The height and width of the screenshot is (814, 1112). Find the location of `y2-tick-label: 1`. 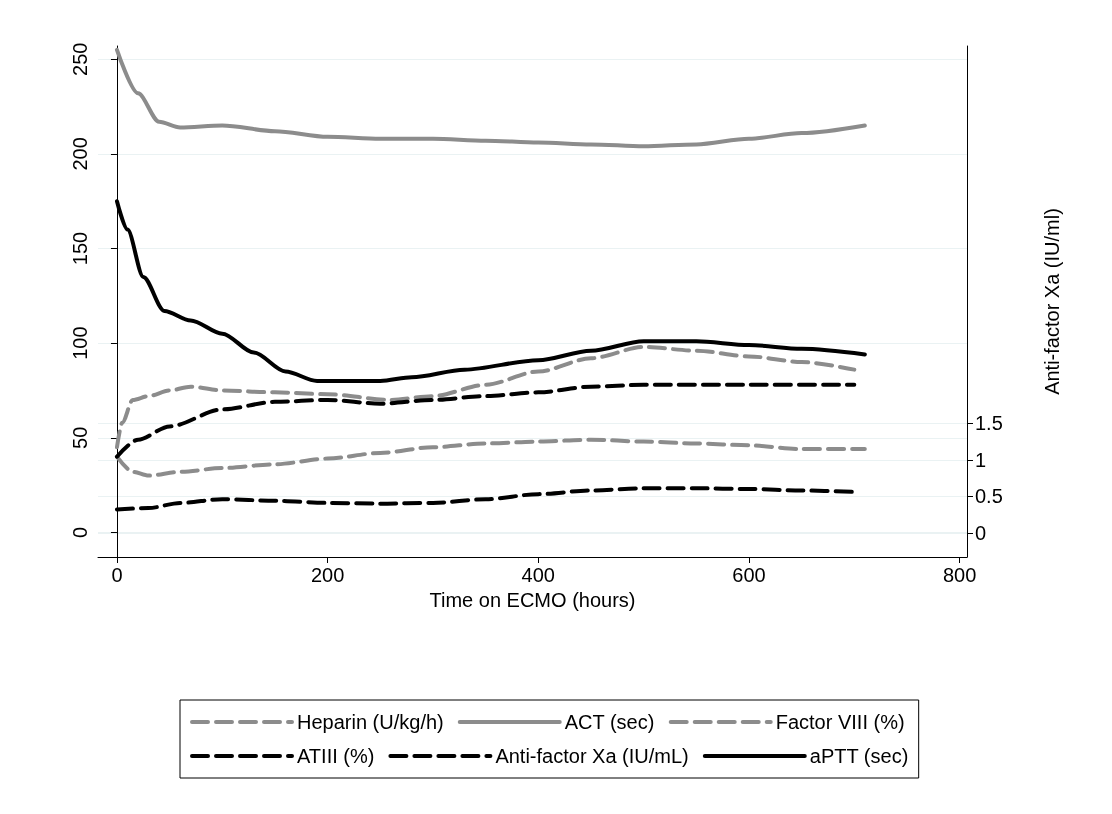

y2-tick-label: 1 is located at coordinates (981, 459).